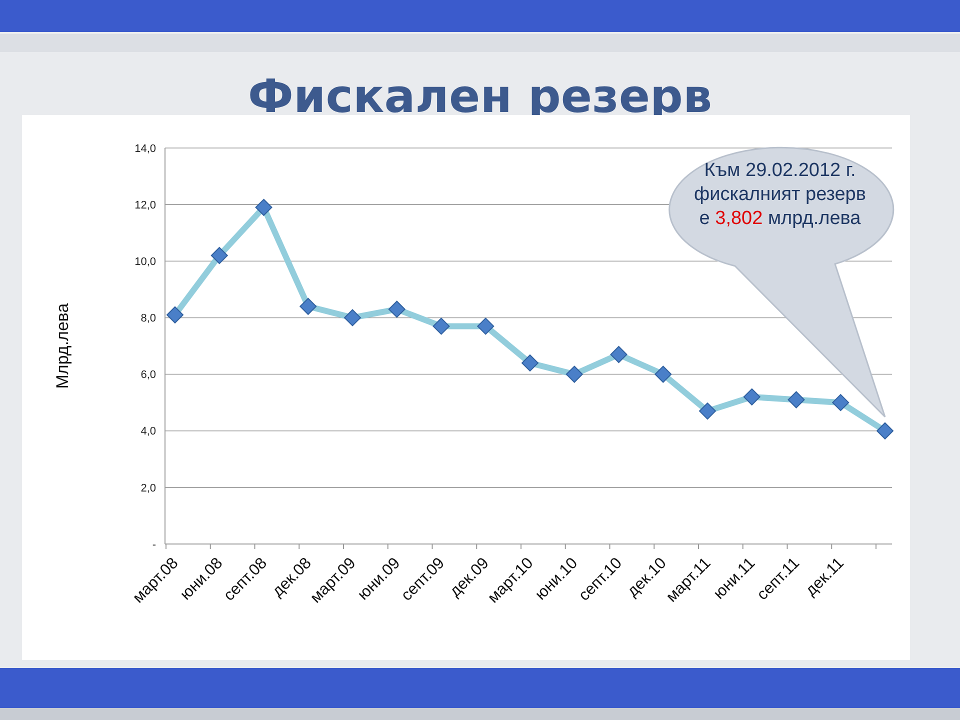 This screenshot has height=720, width=960. I want to click on y-tick-label: 4,0, so click(148, 432).